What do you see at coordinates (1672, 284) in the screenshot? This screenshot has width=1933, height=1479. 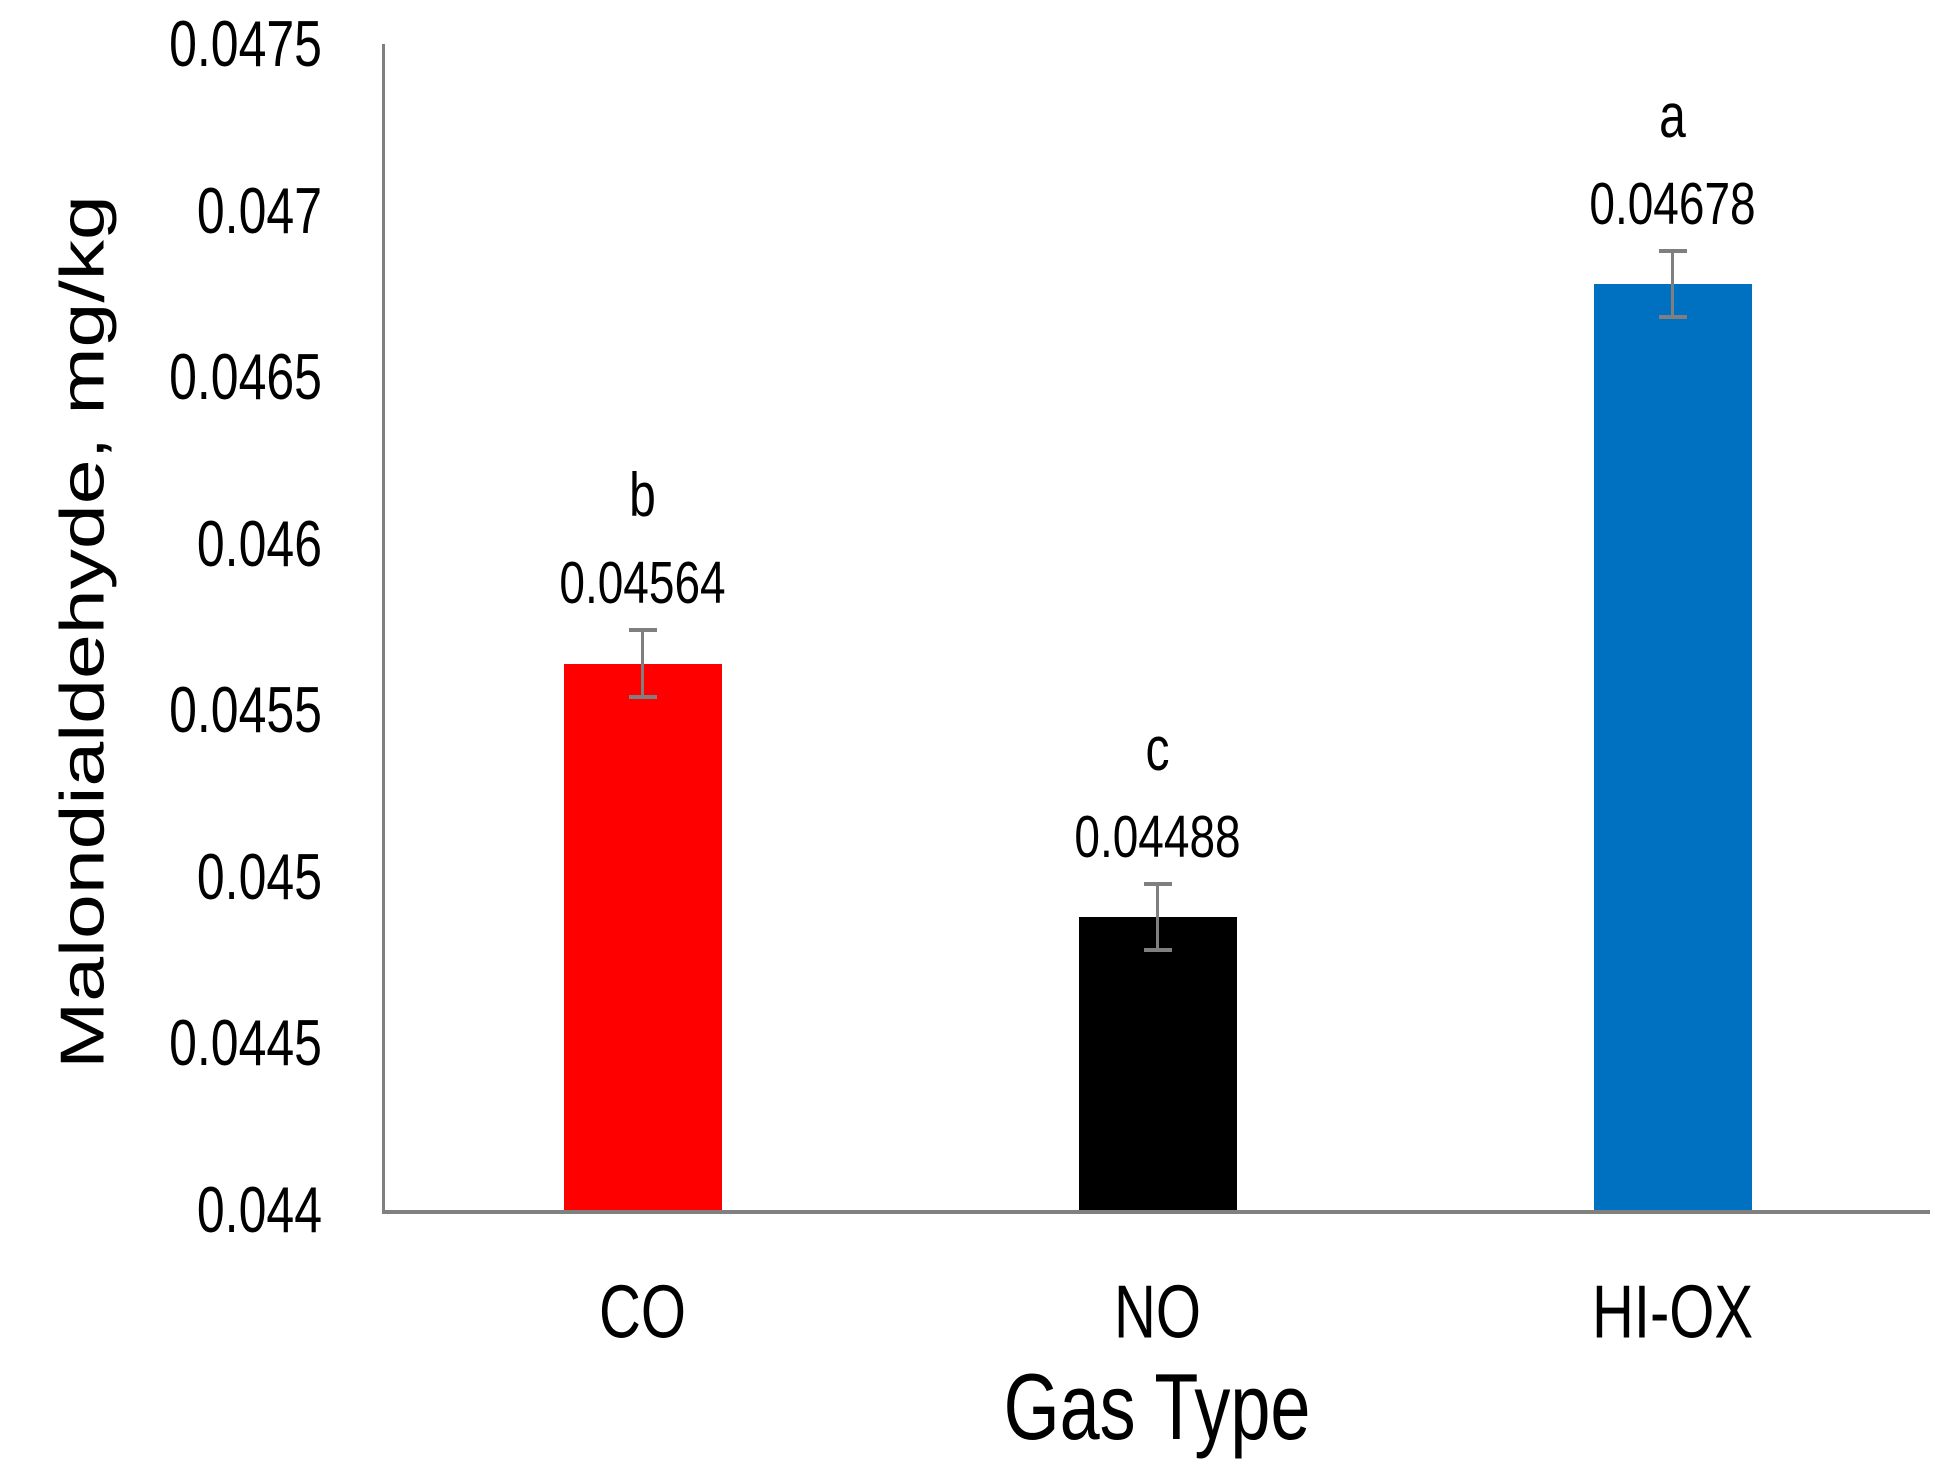 I see `error-bar-hi-ox` at bounding box center [1672, 284].